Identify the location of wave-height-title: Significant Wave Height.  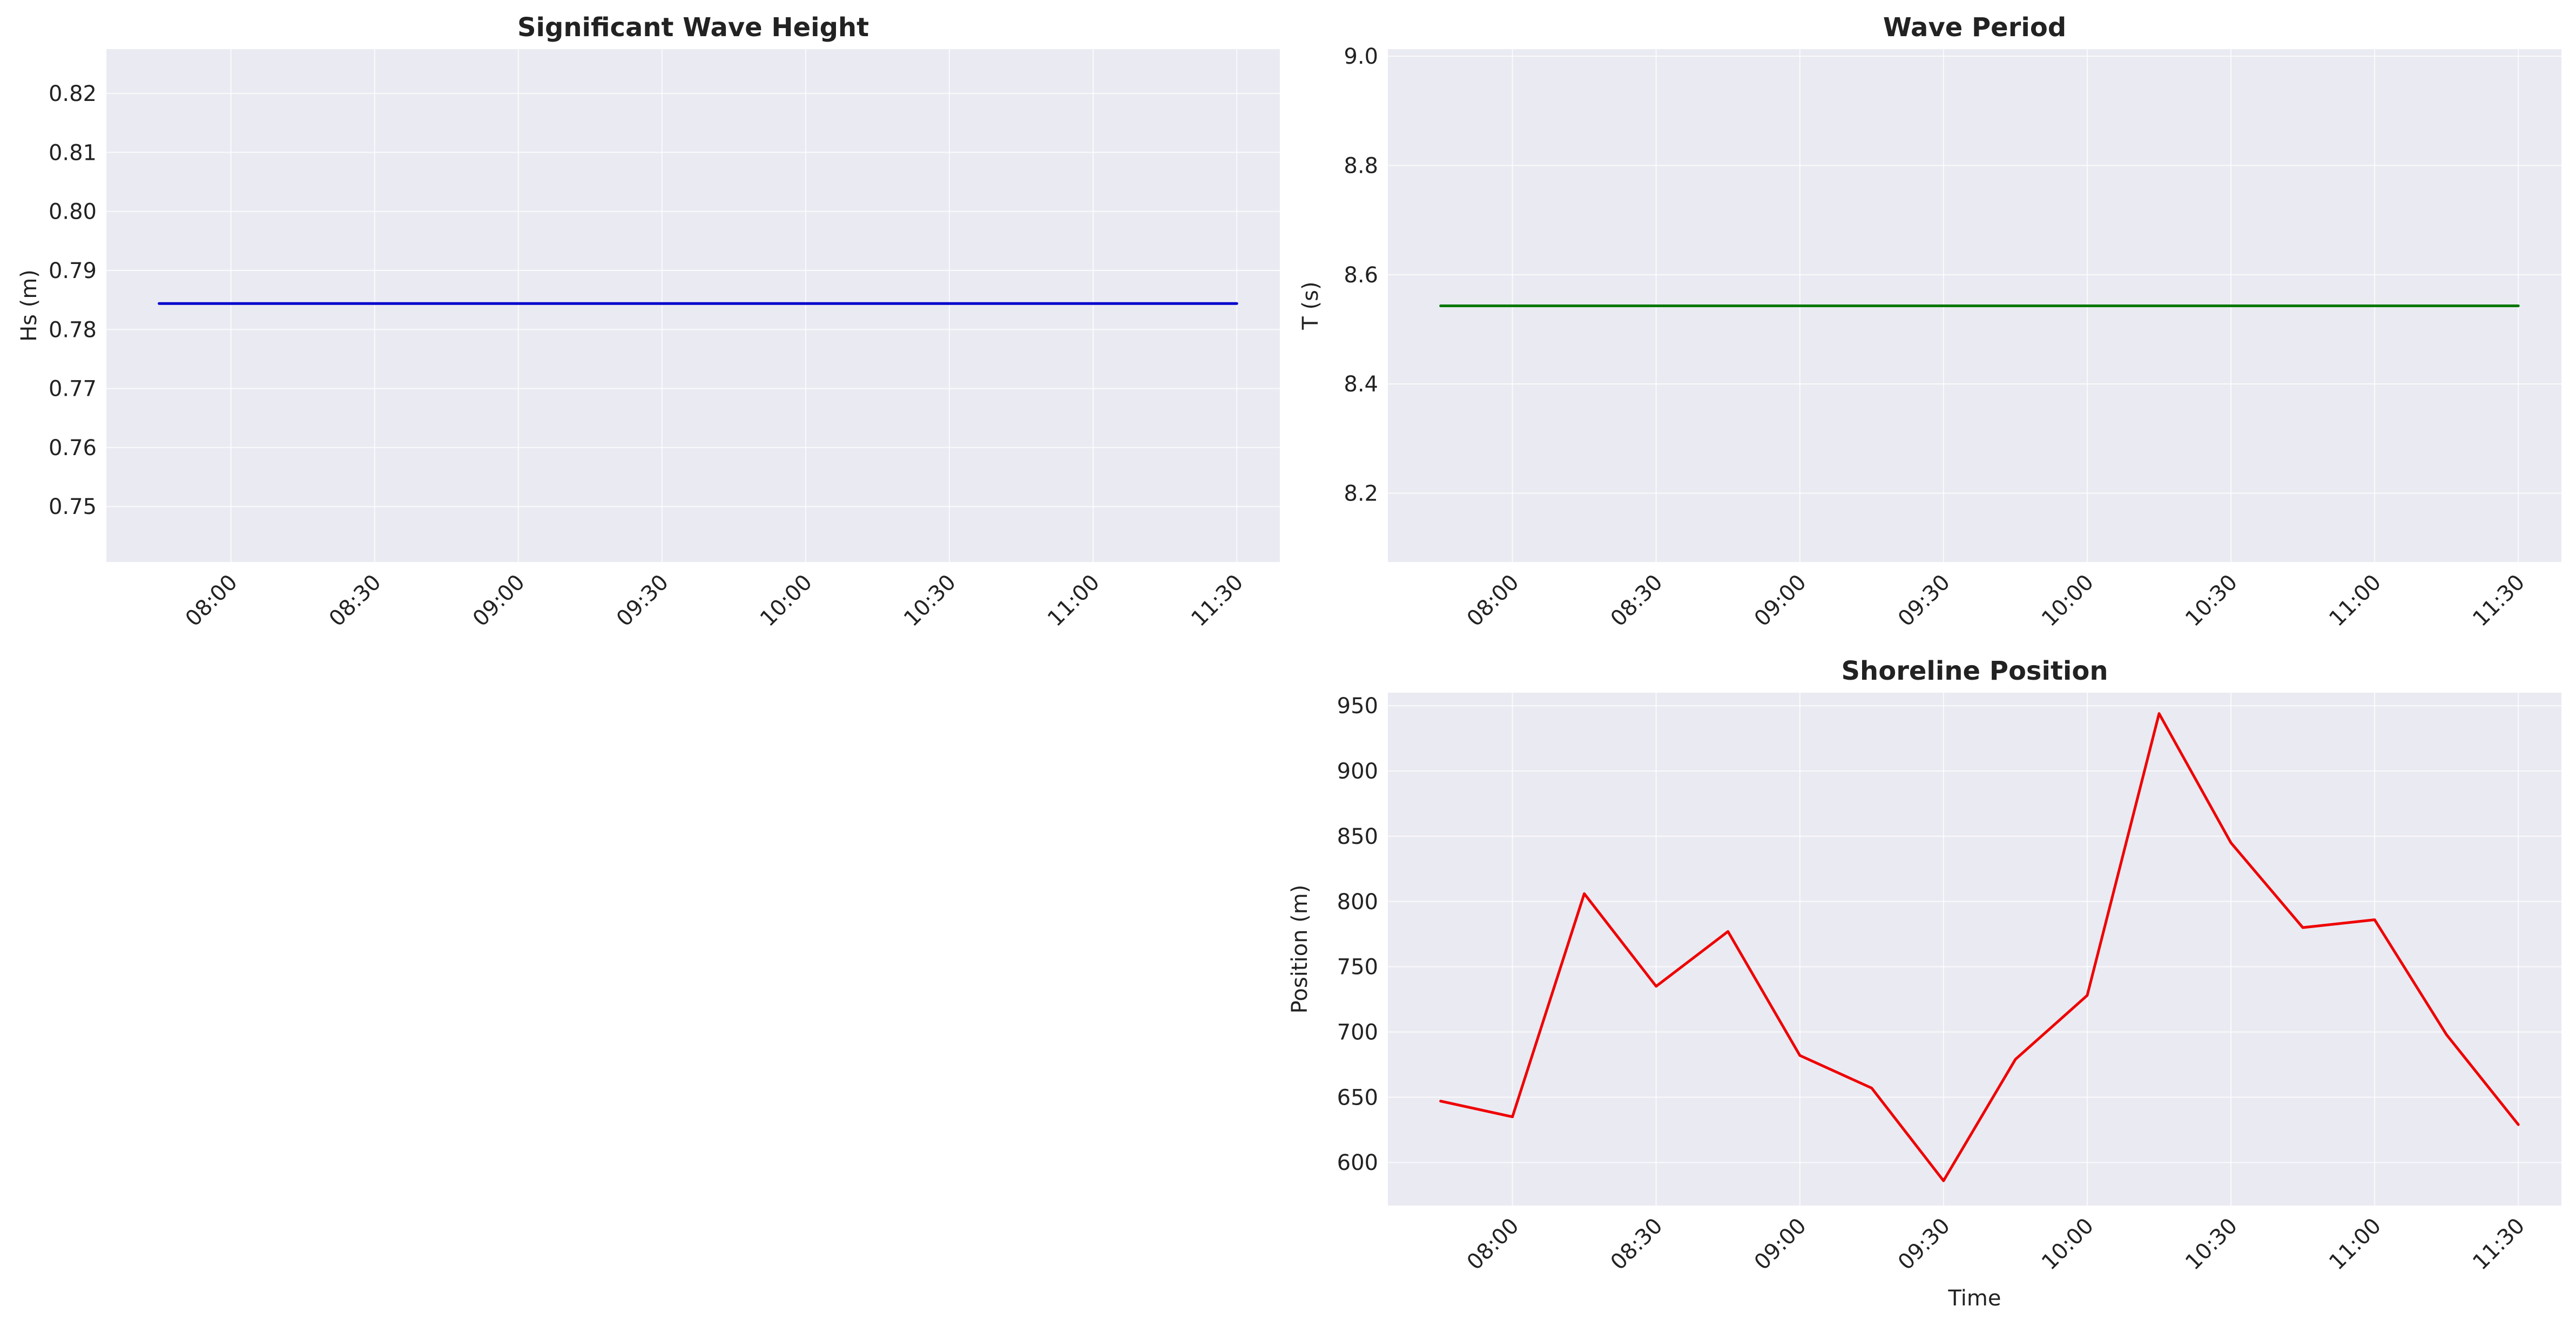
(693, 27).